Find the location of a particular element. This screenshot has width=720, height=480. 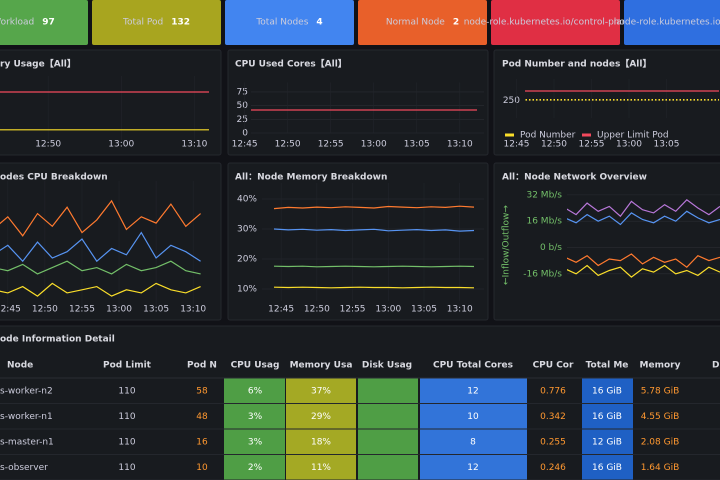

stat-value: 97 is located at coordinates (48, 23).